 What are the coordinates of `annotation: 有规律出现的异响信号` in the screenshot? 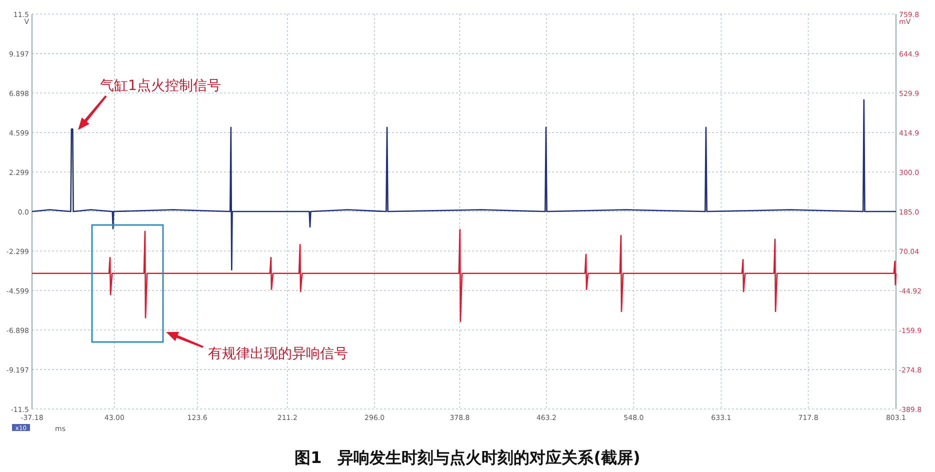 It's located at (278, 354).